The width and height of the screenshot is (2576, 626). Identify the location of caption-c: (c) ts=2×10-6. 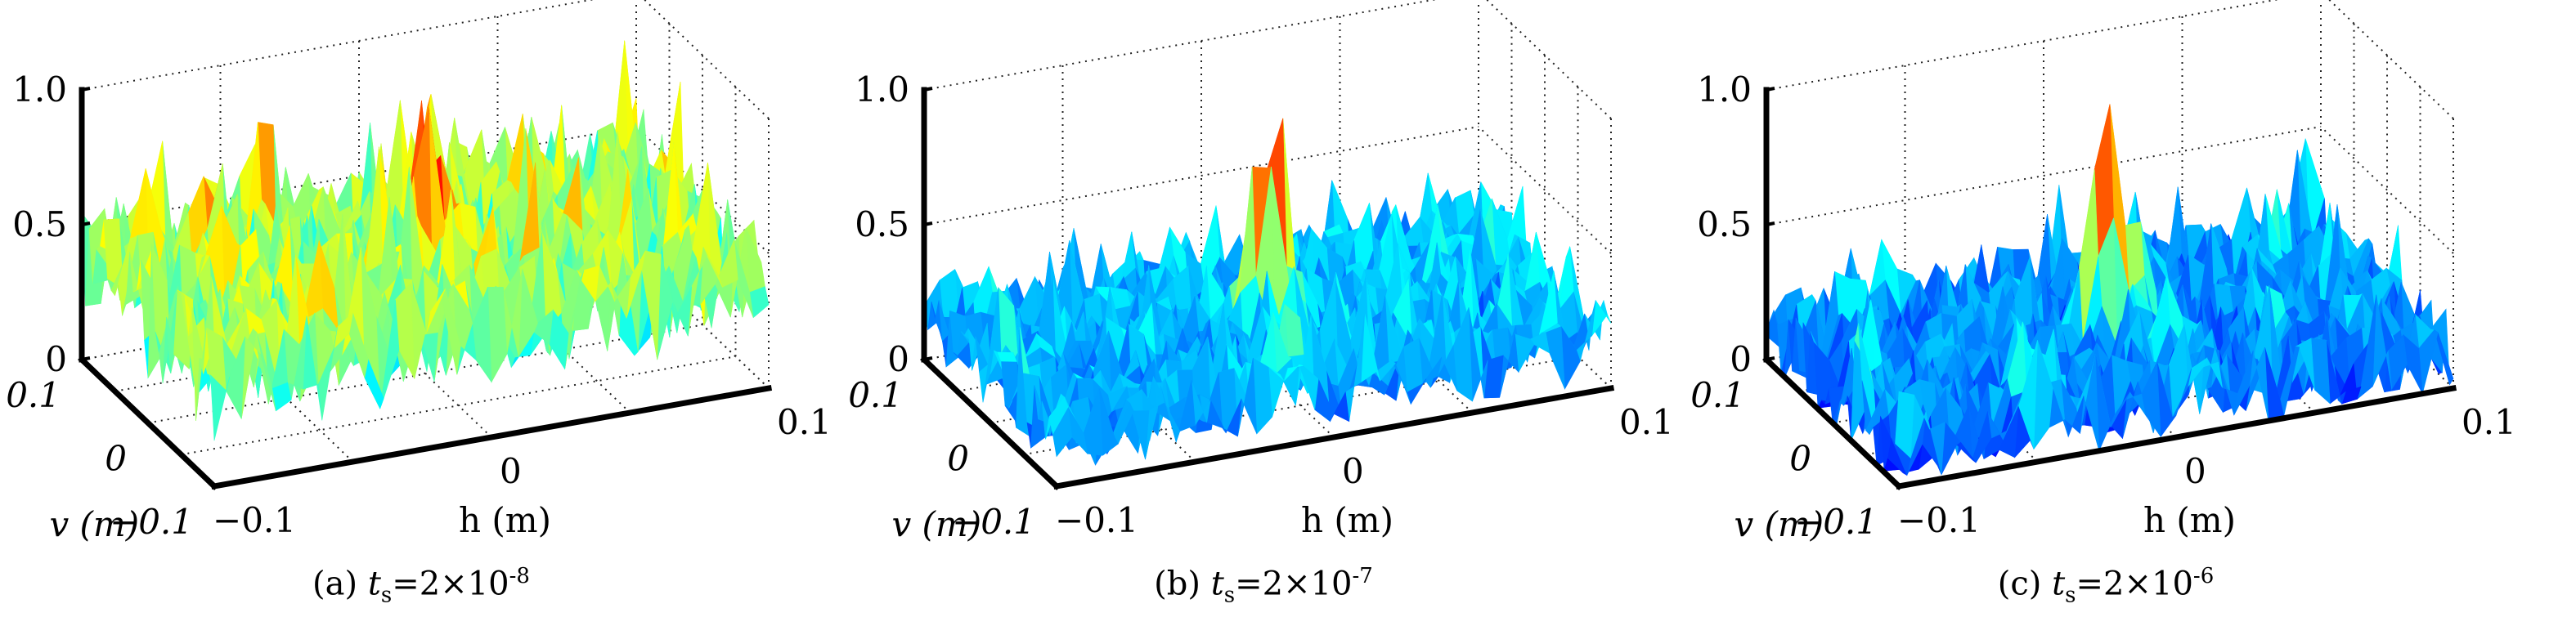
(2106, 585).